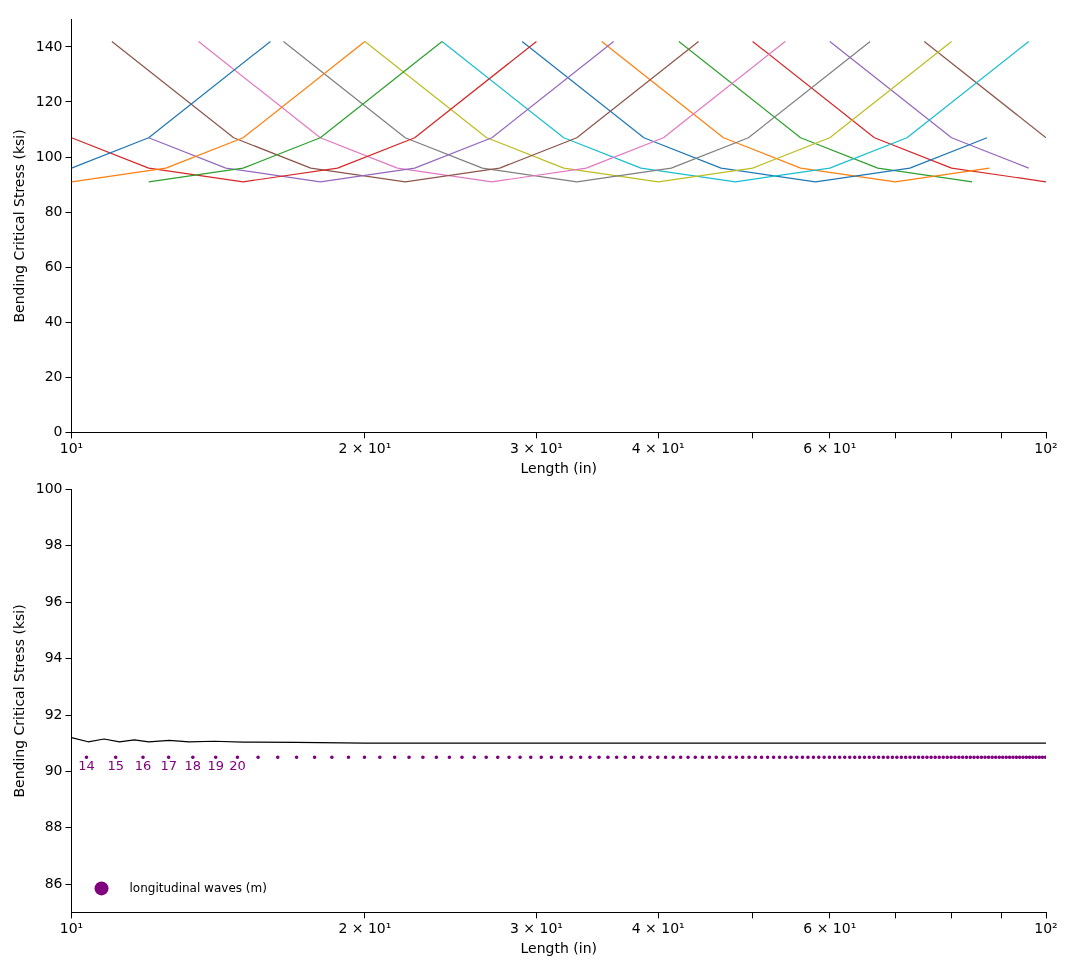 This screenshot has width=1074, height=966. I want to click on annotation: 14, so click(86, 766).